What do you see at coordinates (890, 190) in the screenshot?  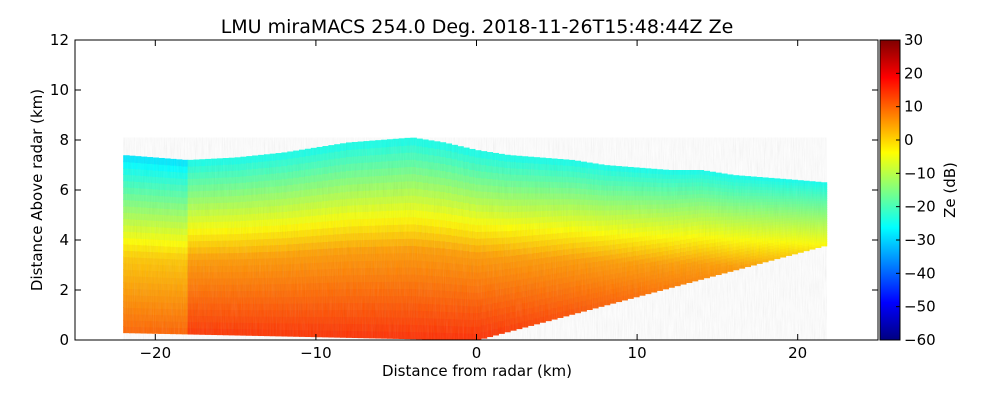 I see `colorbar-gradient` at bounding box center [890, 190].